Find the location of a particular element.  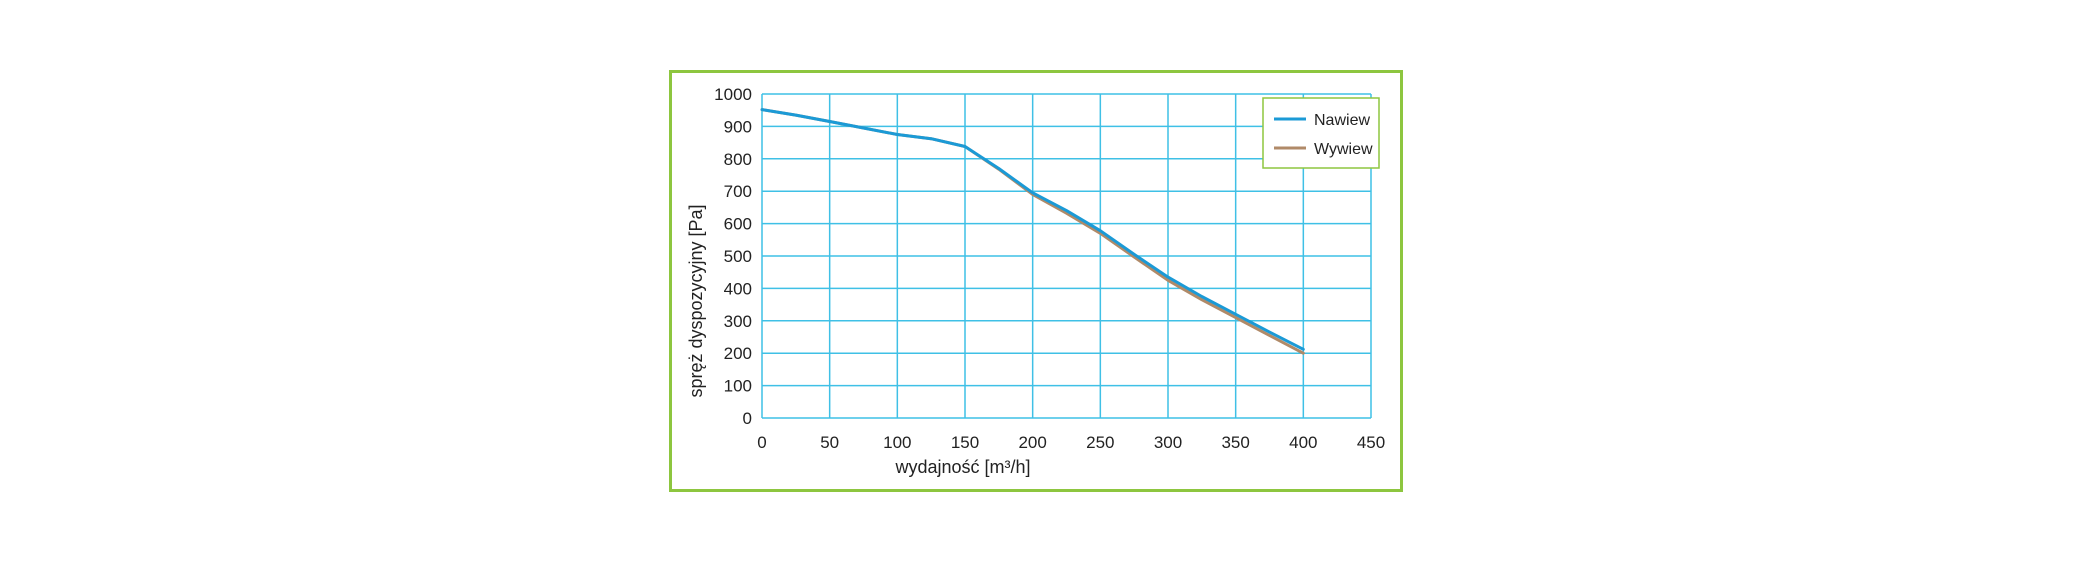

y-tick-label: 200 is located at coordinates (738, 353).